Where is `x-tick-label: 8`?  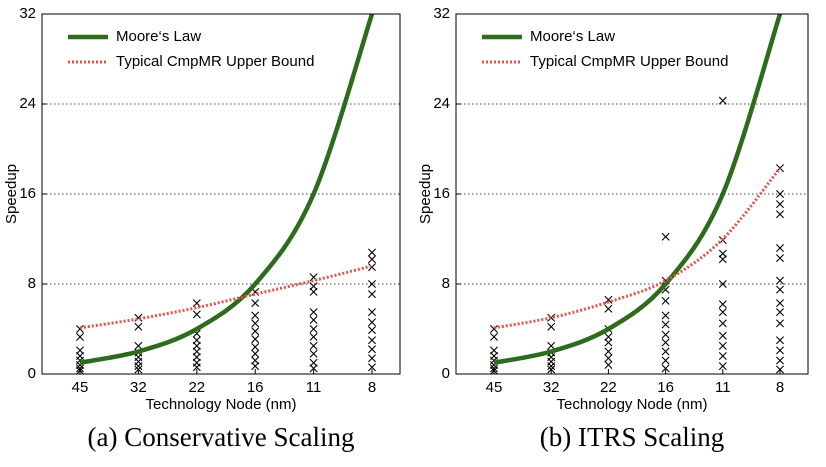
x-tick-label: 8 is located at coordinates (780, 387).